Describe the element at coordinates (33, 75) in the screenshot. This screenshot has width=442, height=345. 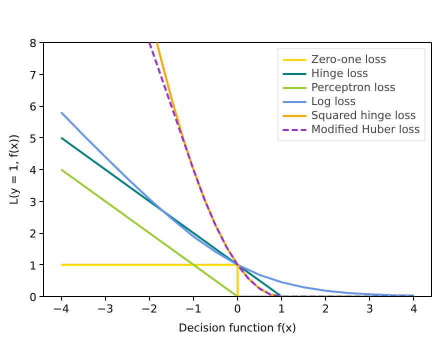
I see `y-tick-label: 7` at that location.